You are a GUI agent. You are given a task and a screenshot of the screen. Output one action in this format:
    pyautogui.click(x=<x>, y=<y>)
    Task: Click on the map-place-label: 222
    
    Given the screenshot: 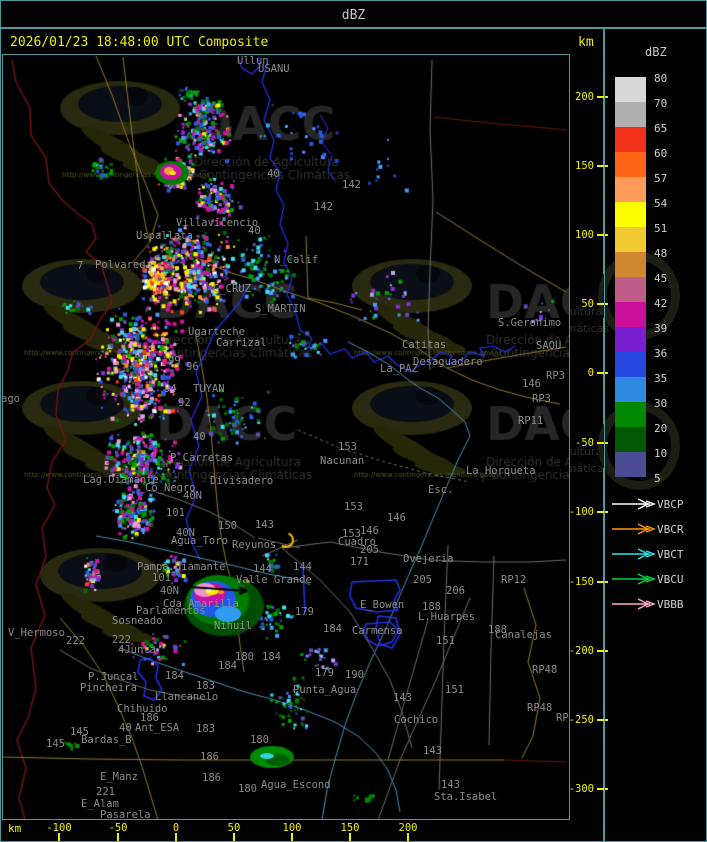 What is the action you would take?
    pyautogui.click(x=121, y=640)
    